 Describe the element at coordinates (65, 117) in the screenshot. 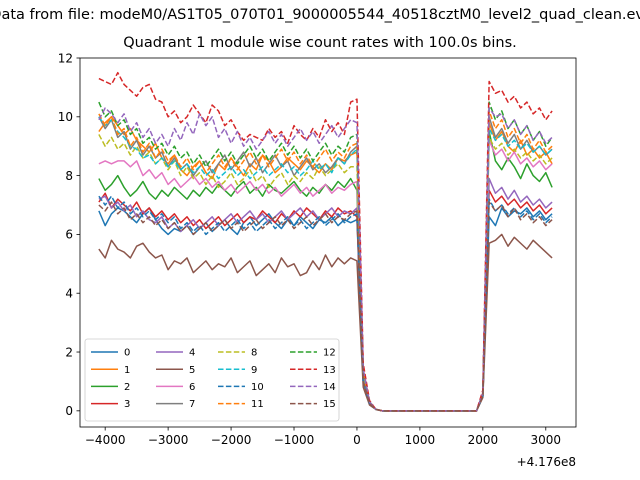

I see `y-tick-label: 10` at that location.